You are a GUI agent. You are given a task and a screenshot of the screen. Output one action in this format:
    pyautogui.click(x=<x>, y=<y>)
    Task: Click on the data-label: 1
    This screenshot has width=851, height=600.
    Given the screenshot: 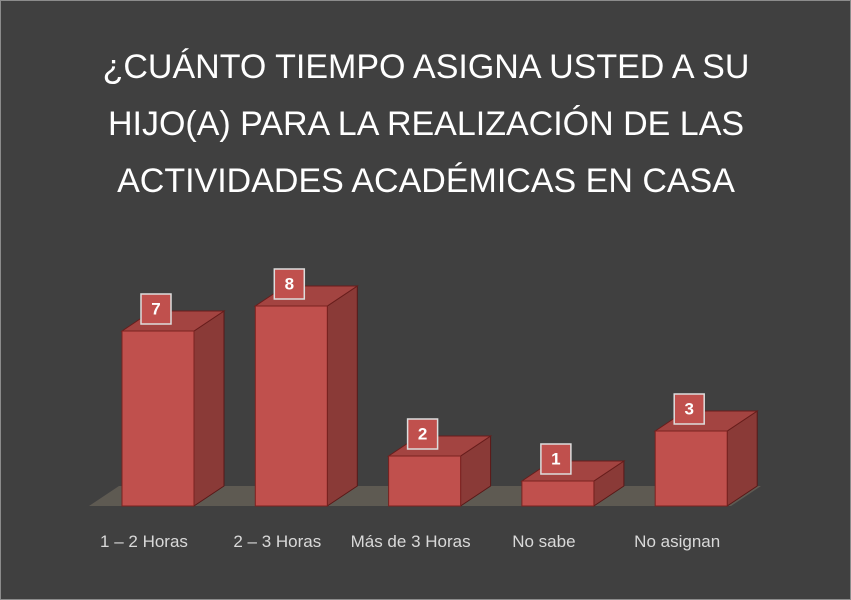 What is the action you would take?
    pyautogui.click(x=555, y=458)
    